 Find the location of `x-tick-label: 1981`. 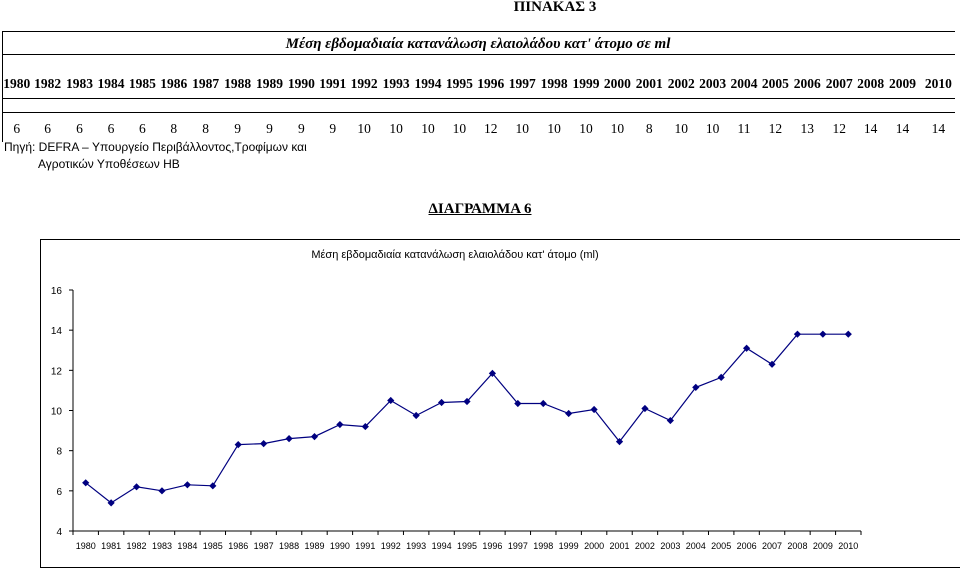

x-tick-label: 1981 is located at coordinates (111, 546).